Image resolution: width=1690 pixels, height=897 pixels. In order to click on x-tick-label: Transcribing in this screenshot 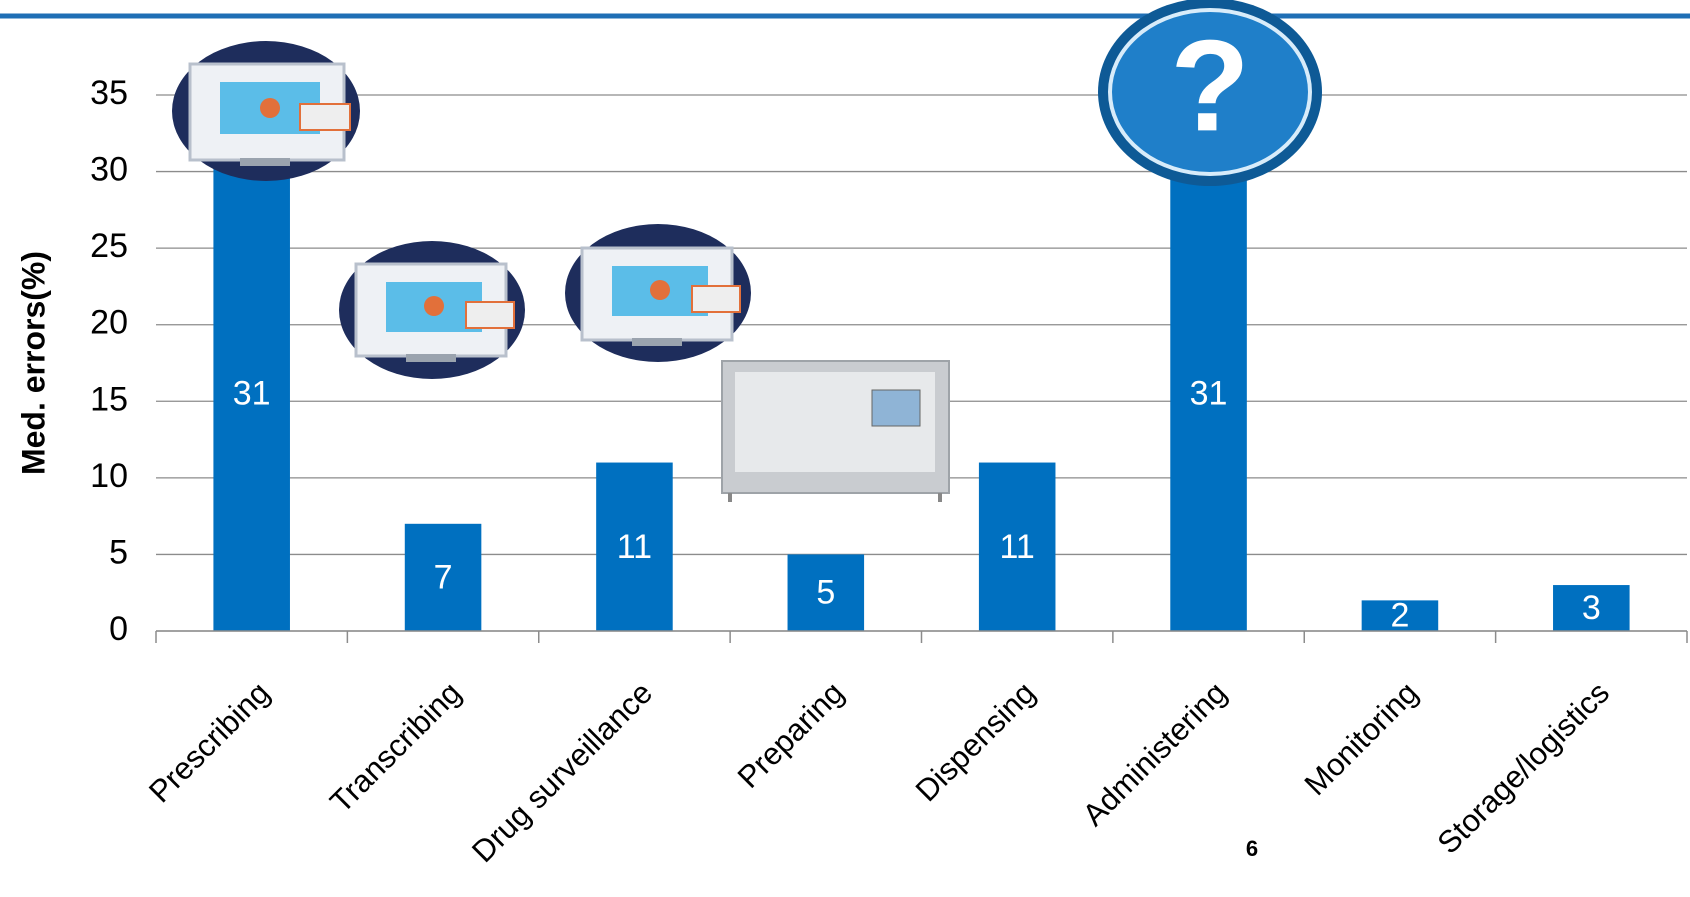, I will do `click(395, 747)`.